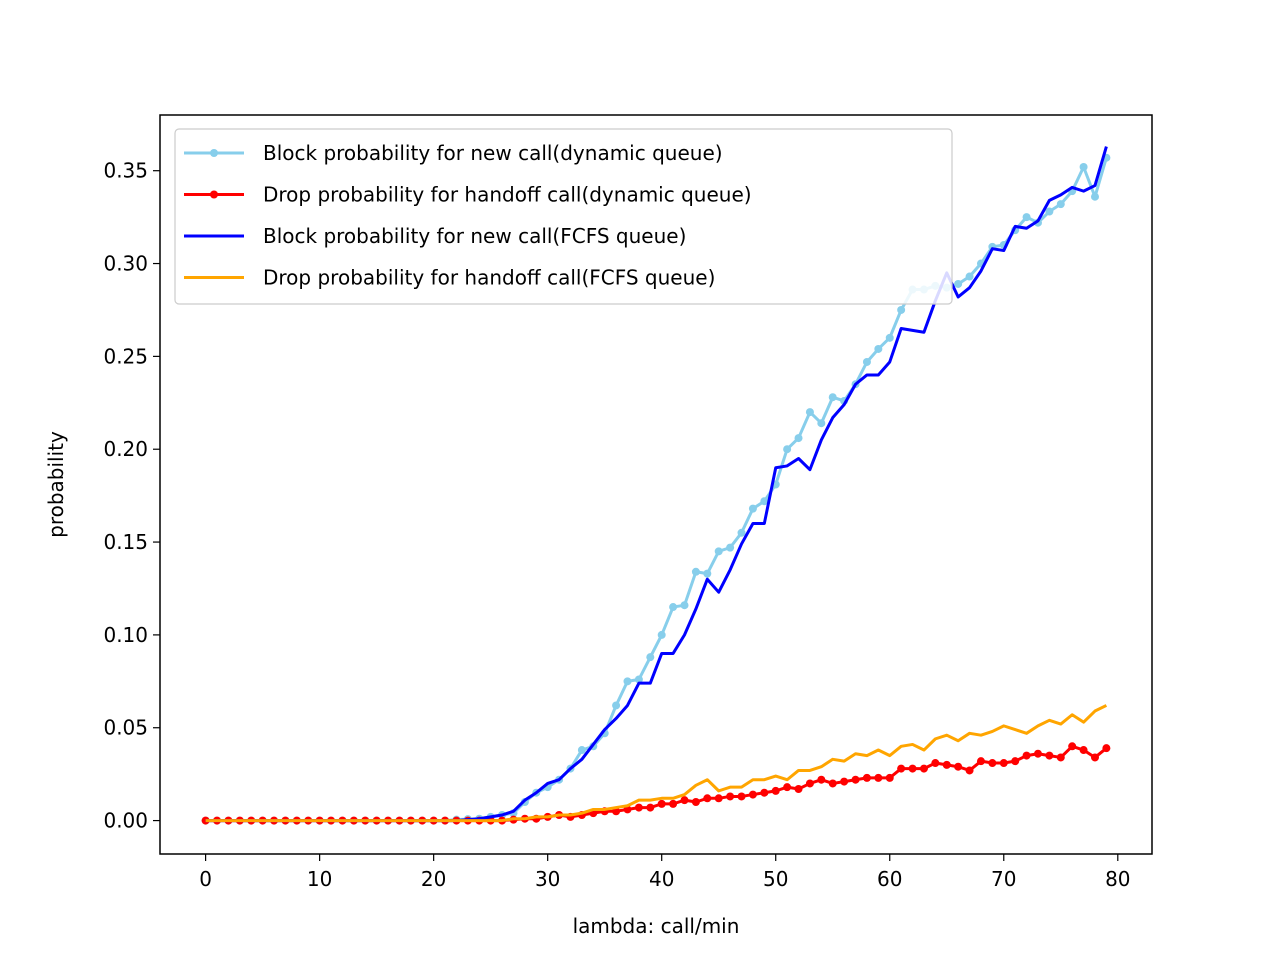 This screenshot has height=960, width=1280. I want to click on y-tick-label: 0.25, so click(125, 356).